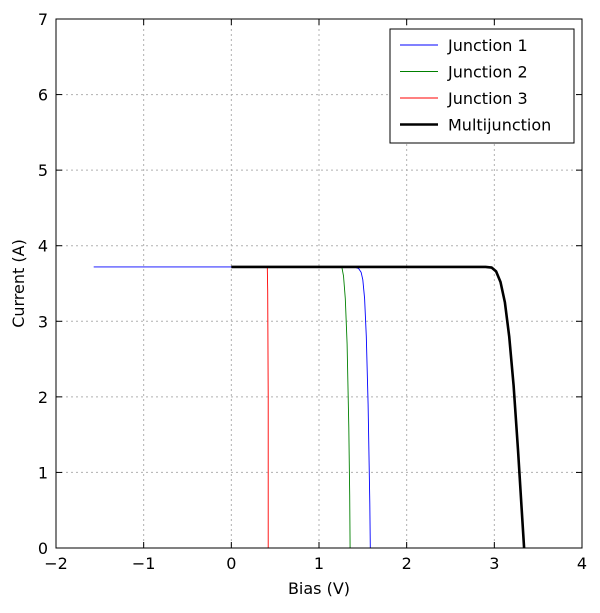 The image size is (600, 613). Describe the element at coordinates (56, 563) in the screenshot. I see `x-tick-label: −2` at that location.